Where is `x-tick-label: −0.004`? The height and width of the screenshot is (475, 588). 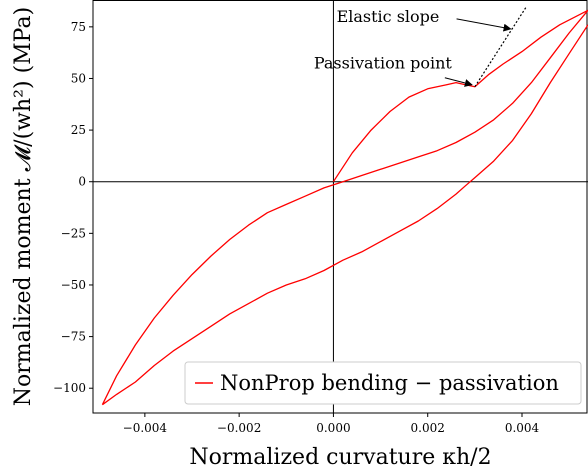
x-tick-label: −0.004 is located at coordinates (145, 428).